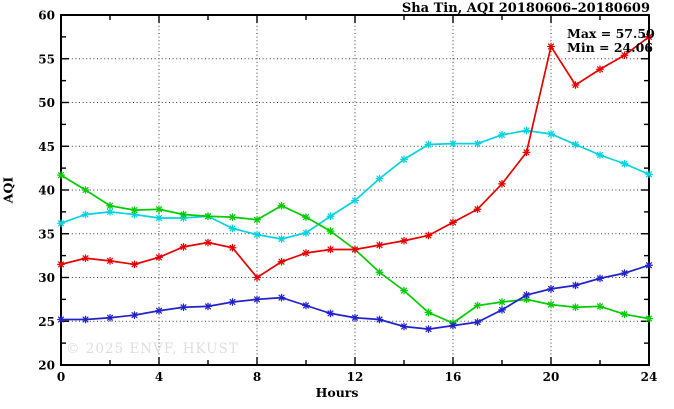 The image size is (674, 409). I want to click on x-tick-label: 20, so click(551, 377).